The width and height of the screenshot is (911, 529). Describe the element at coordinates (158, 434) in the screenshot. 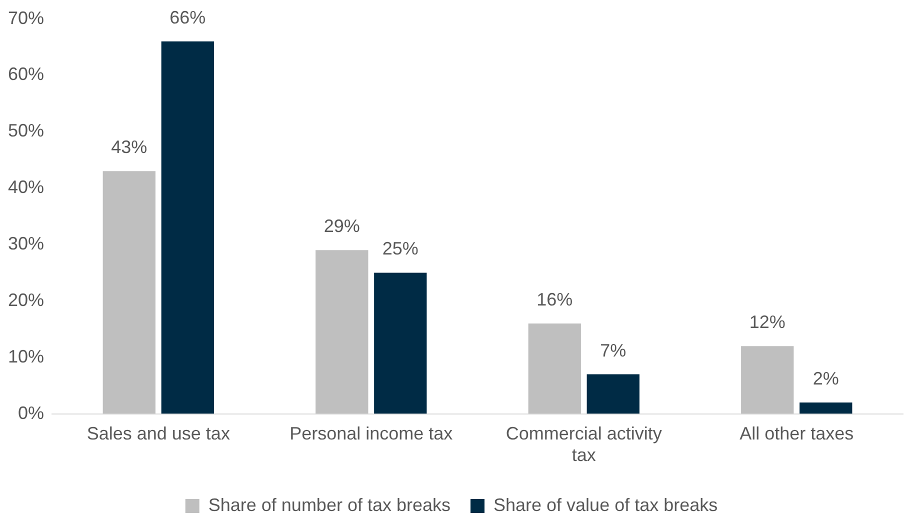

I see `x-tick-label: Sales and use tax` at that location.